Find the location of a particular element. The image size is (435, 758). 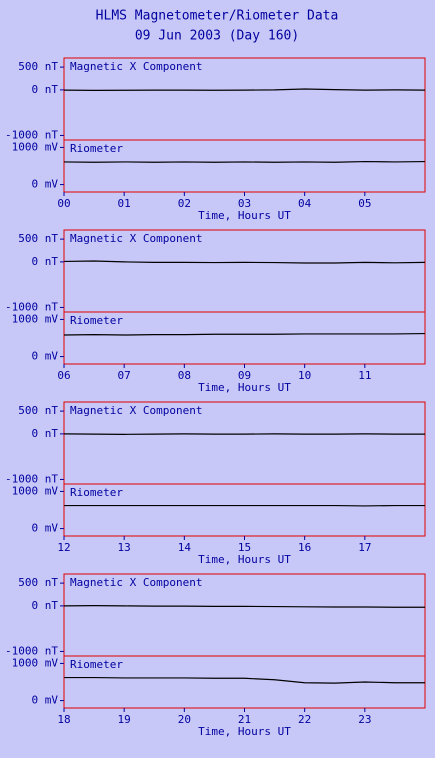

x-tick-label: 11 is located at coordinates (364, 375).